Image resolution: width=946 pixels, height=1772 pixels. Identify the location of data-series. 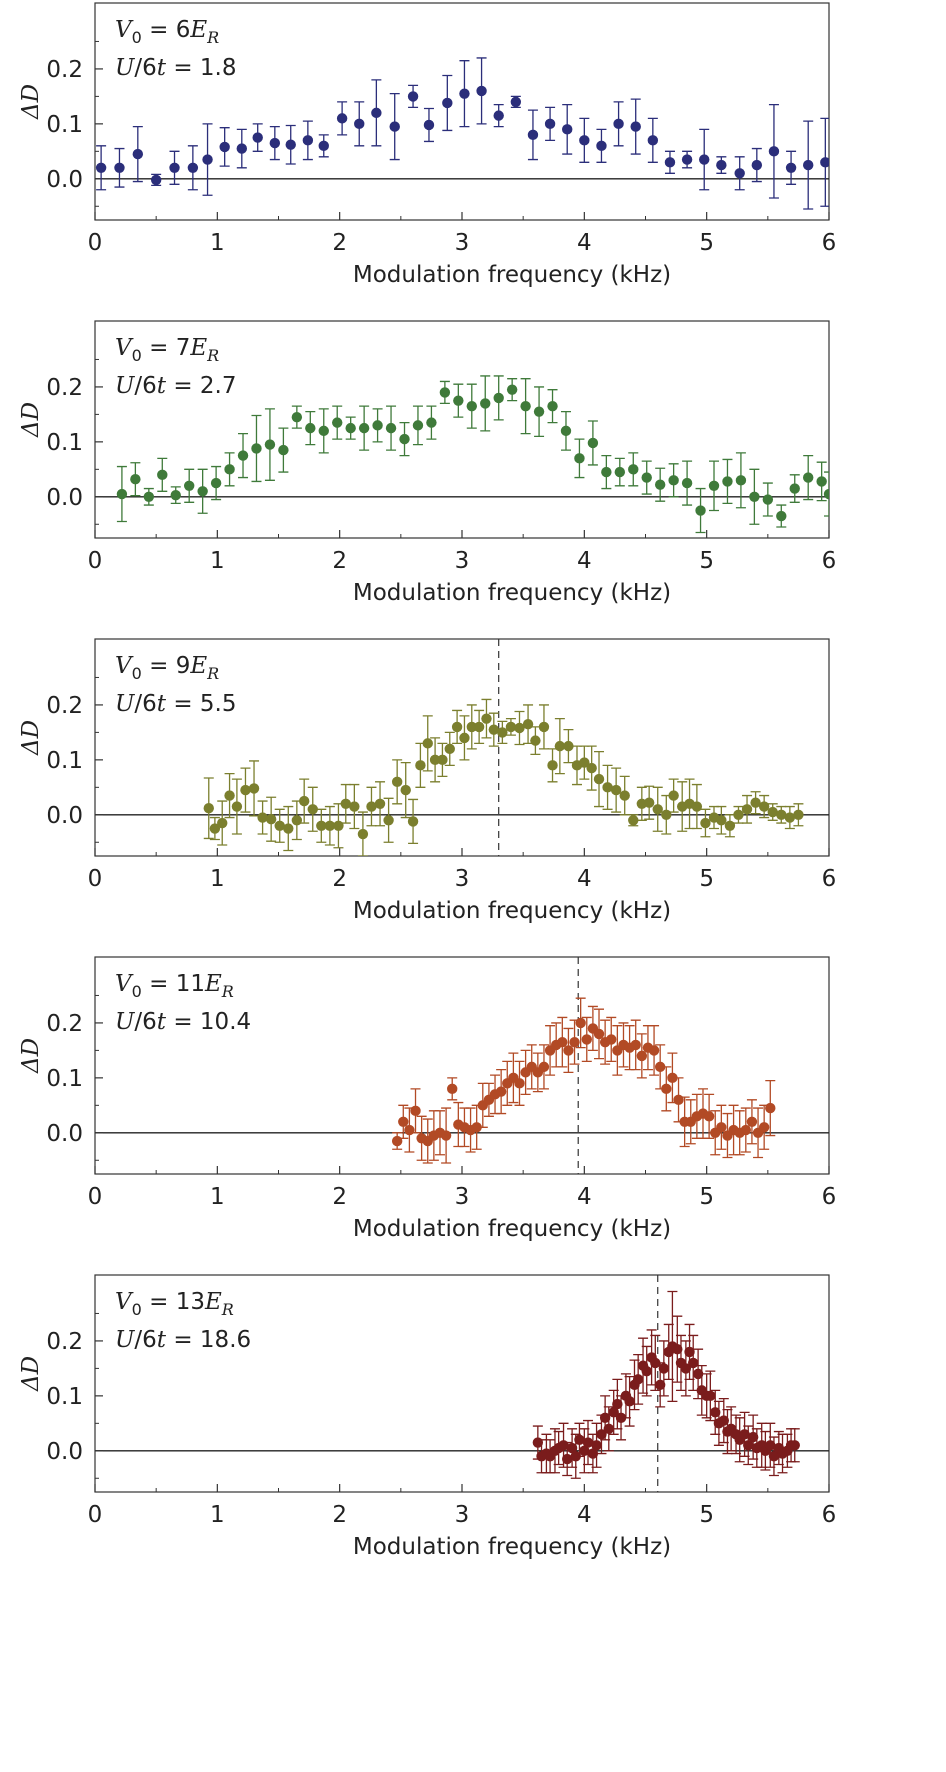
(503, 777).